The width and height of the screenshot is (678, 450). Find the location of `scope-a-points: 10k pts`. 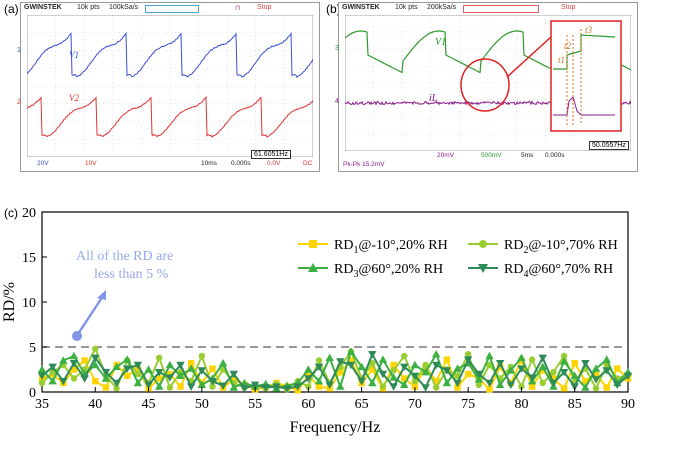

scope-a-points: 10k pts is located at coordinates (88, 7).